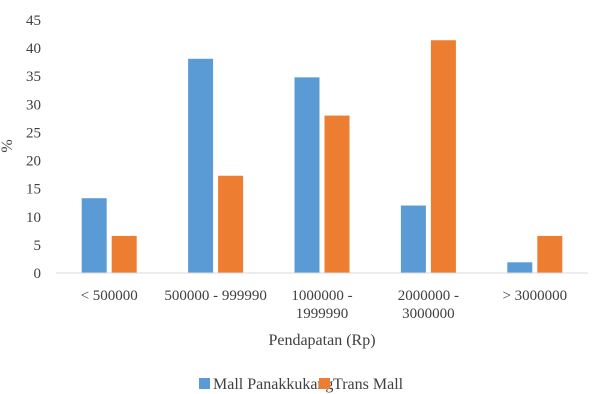 The width and height of the screenshot is (598, 394). Describe the element at coordinates (38, 246) in the screenshot. I see `y-tick-label: 5` at that location.